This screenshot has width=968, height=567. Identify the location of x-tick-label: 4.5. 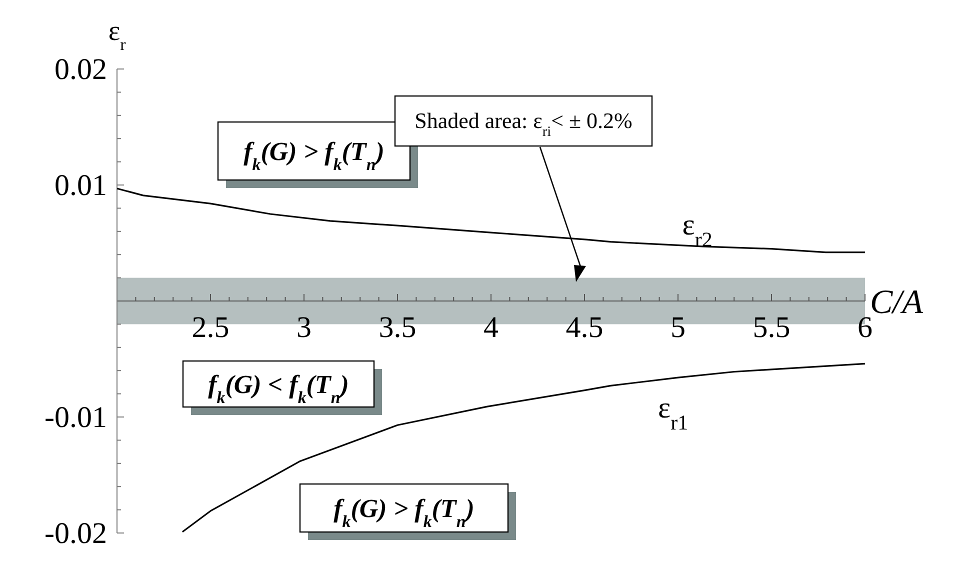
(585, 327).